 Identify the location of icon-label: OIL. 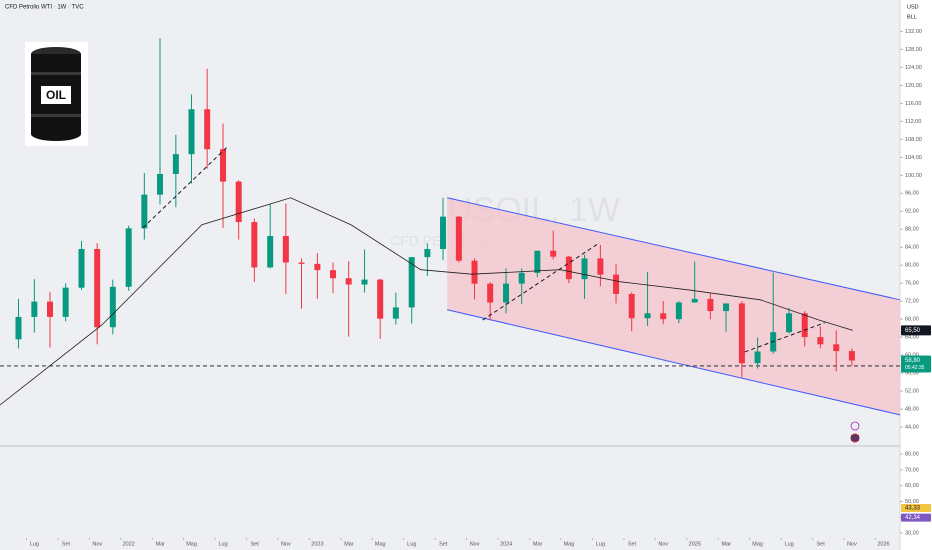
(56, 95).